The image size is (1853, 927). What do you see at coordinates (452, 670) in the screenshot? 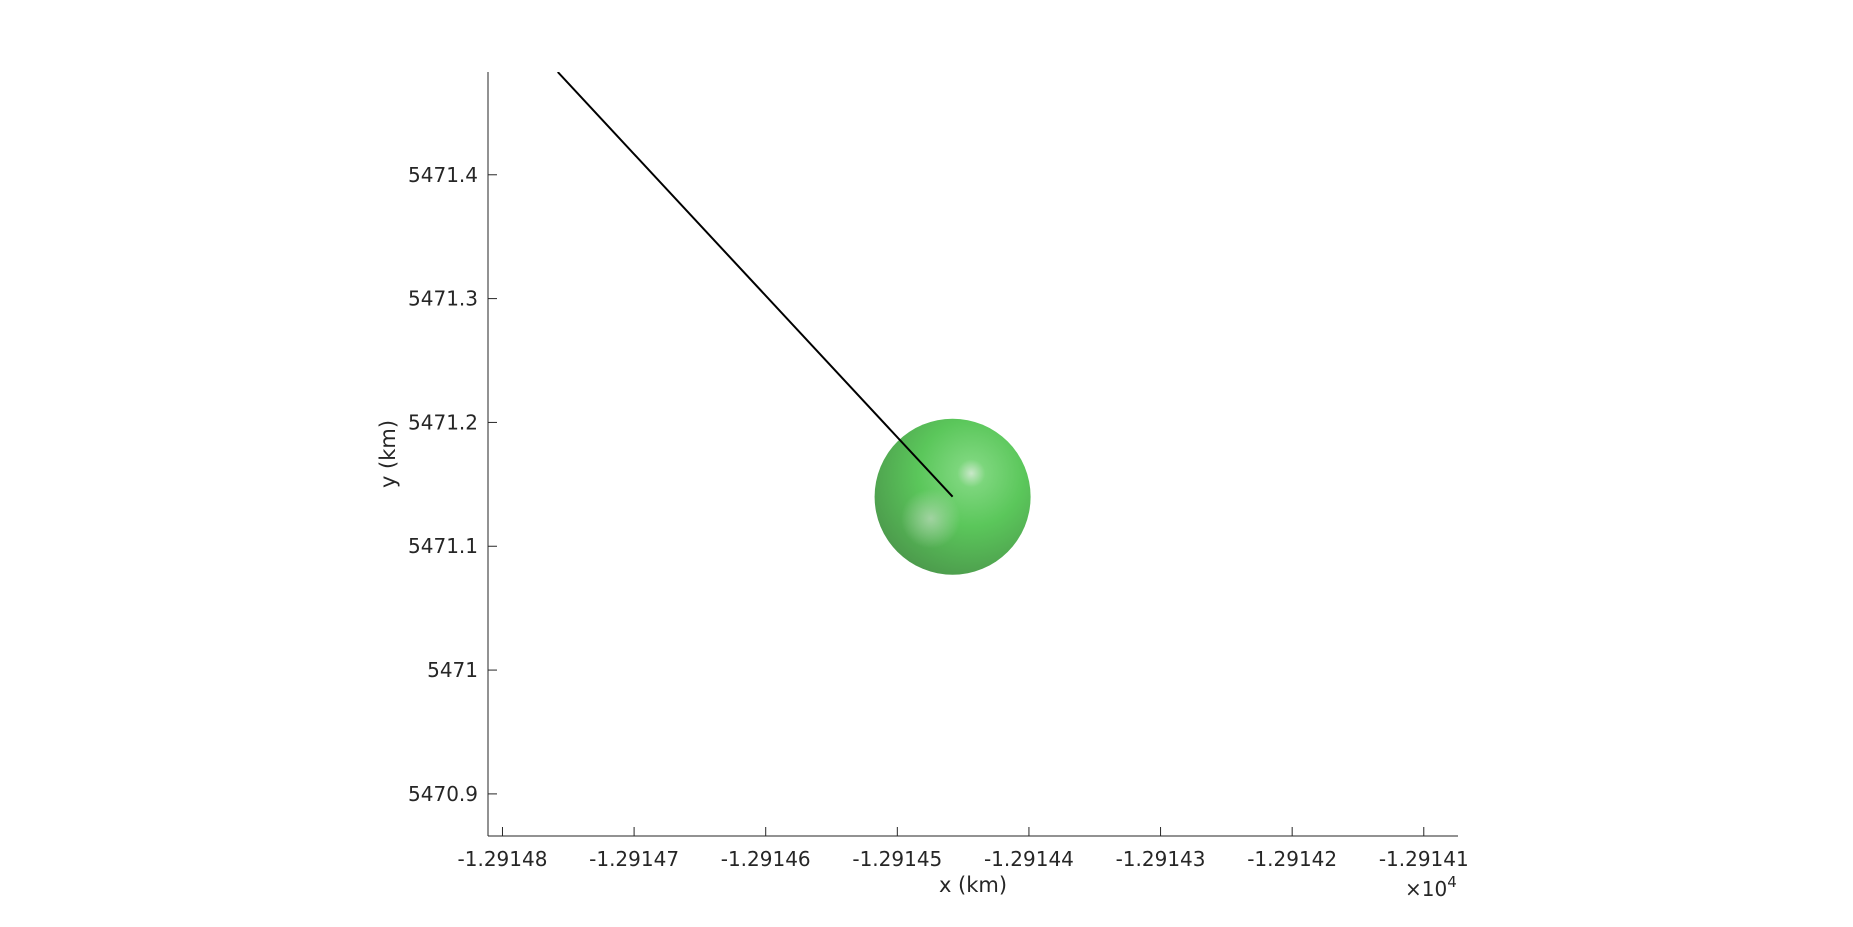
I see `y-tick-label: 5471` at bounding box center [452, 670].